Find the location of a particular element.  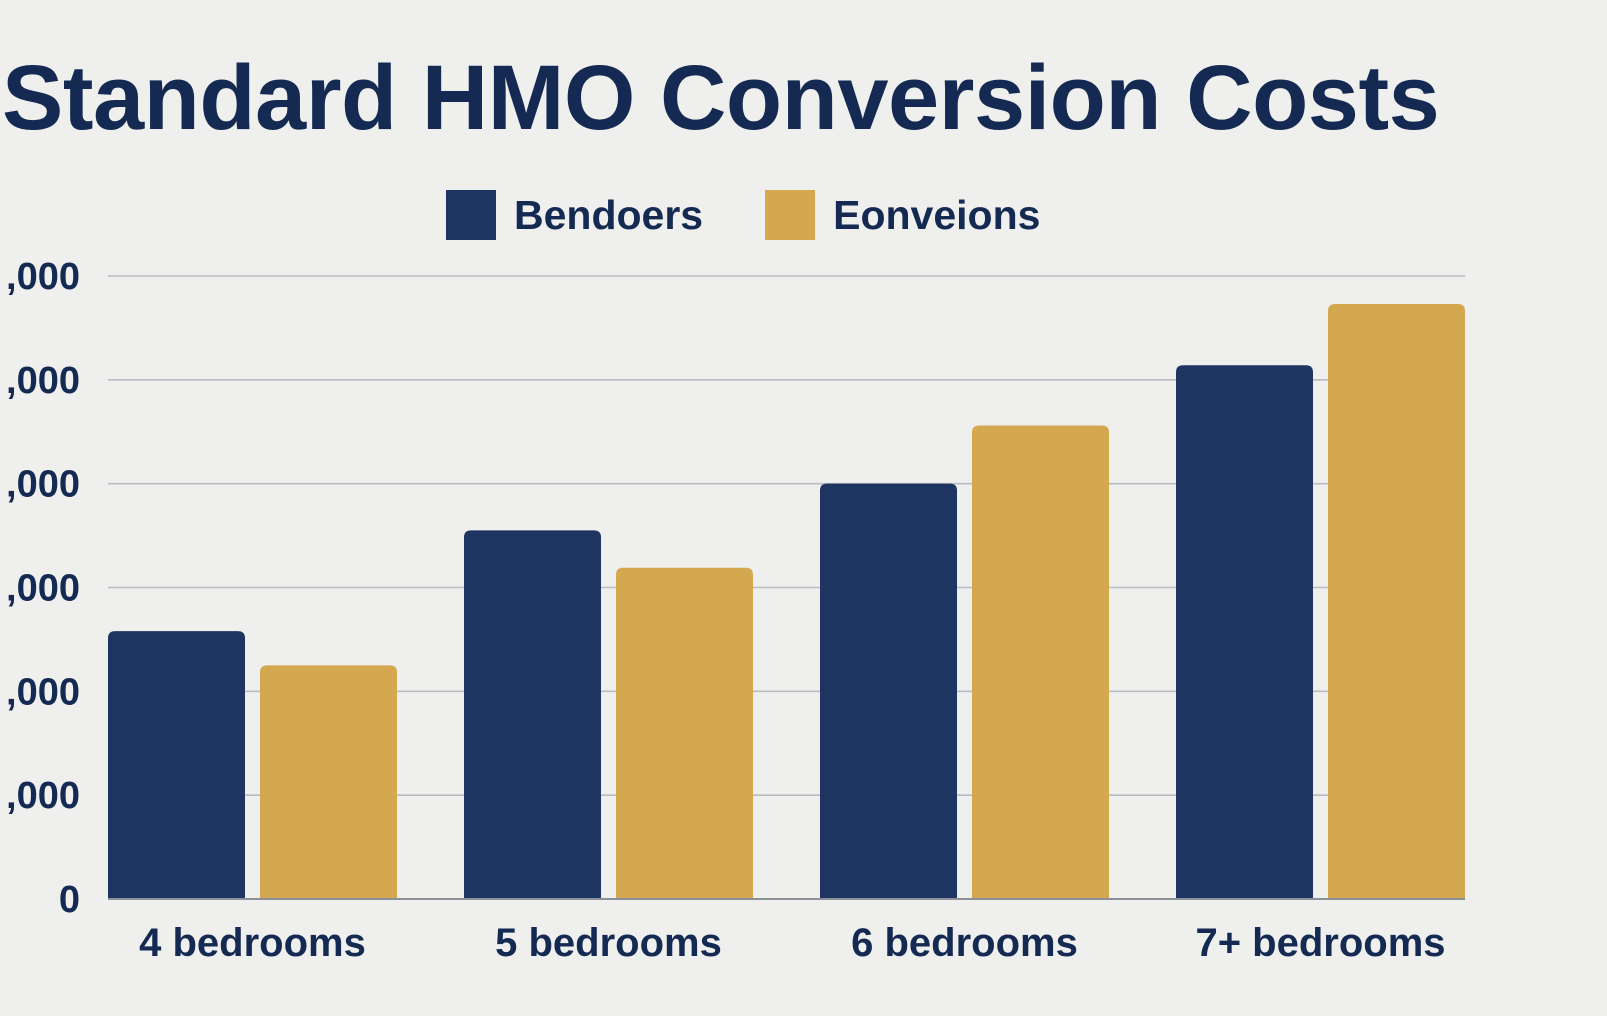

legend: Bendoers Eonveions is located at coordinates (774, 215).